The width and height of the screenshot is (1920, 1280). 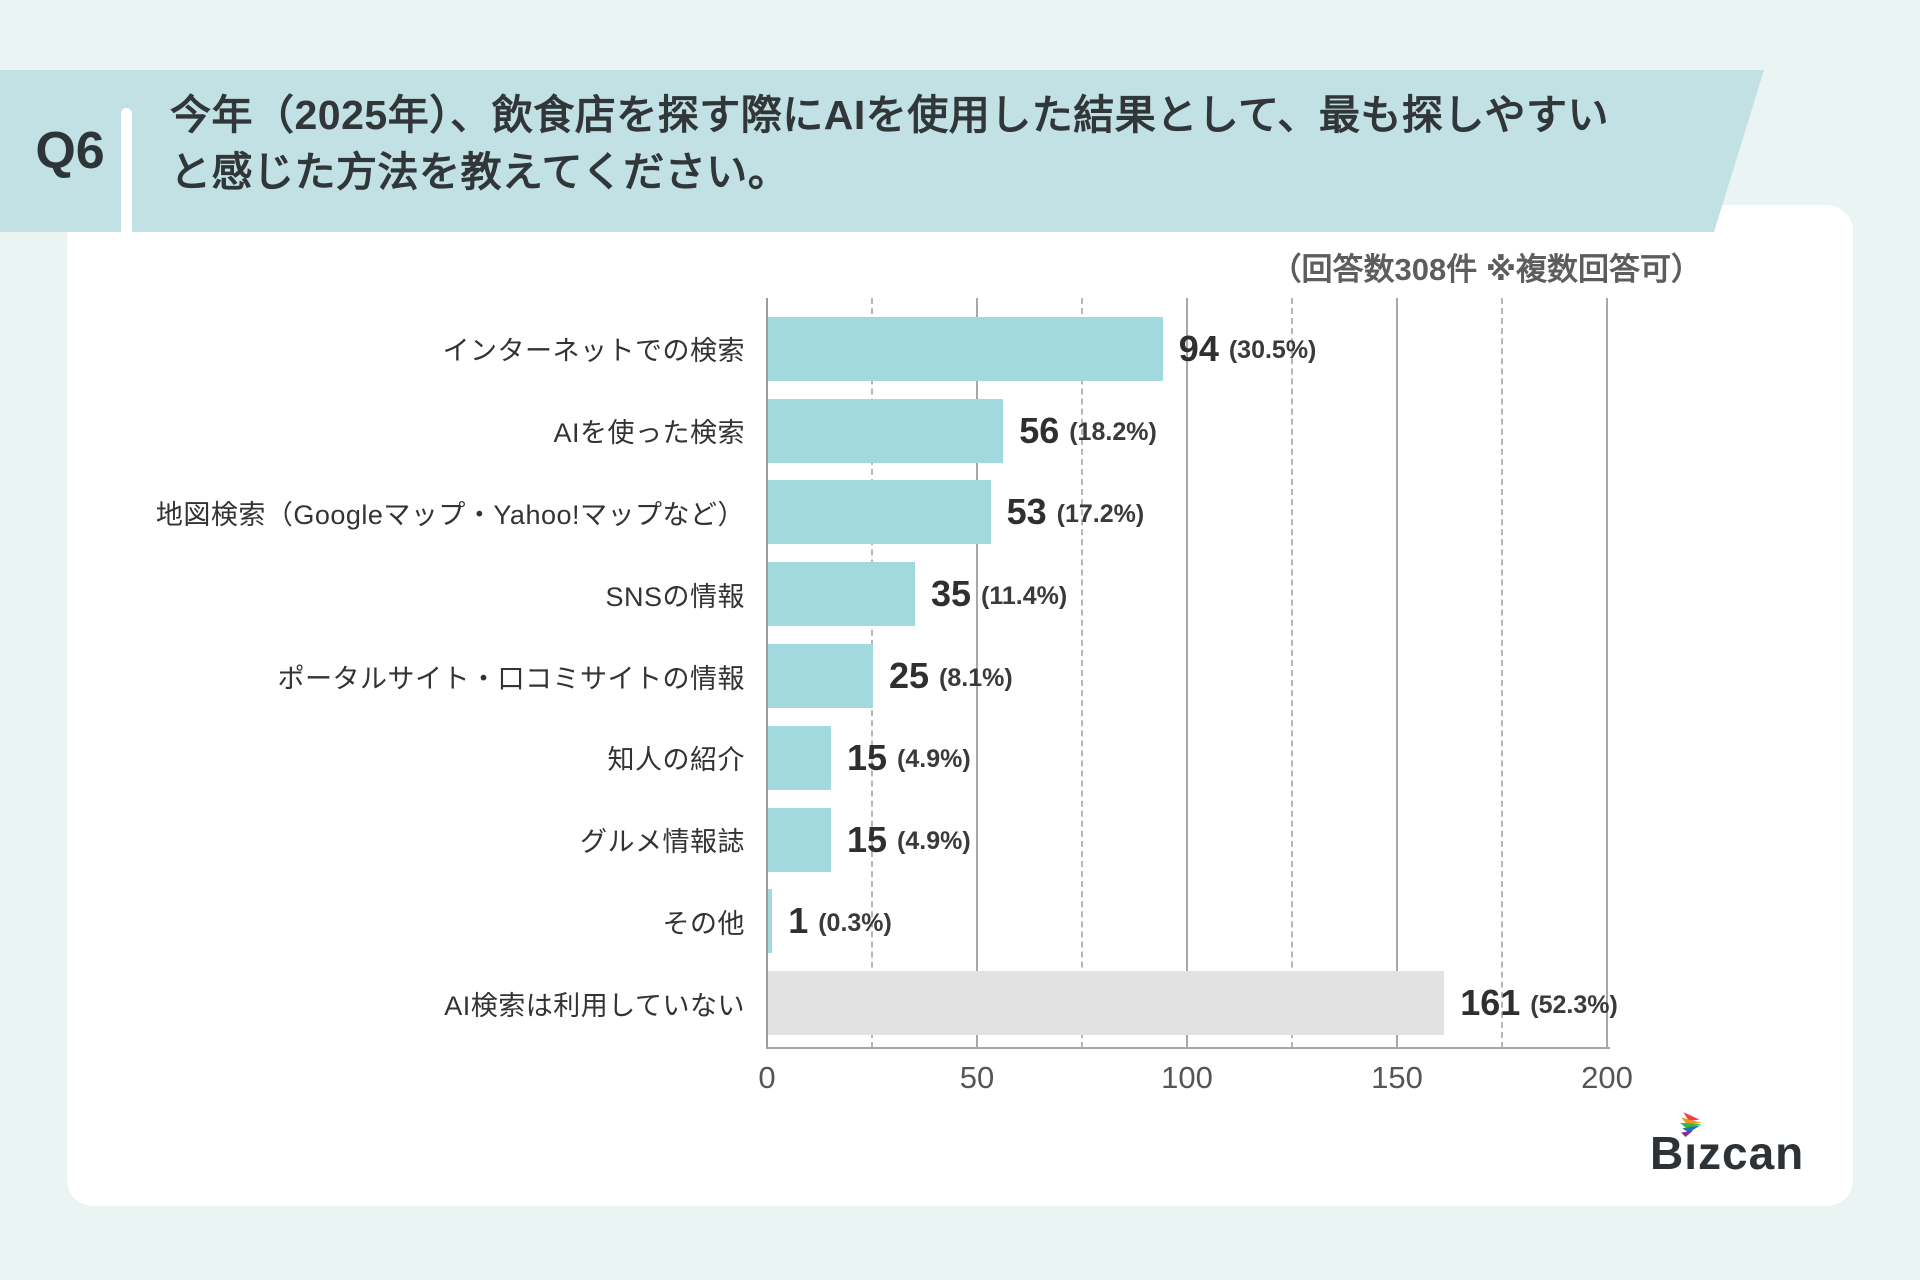 I want to click on category-label: AI検索は利用していない, so click(x=594, y=1005).